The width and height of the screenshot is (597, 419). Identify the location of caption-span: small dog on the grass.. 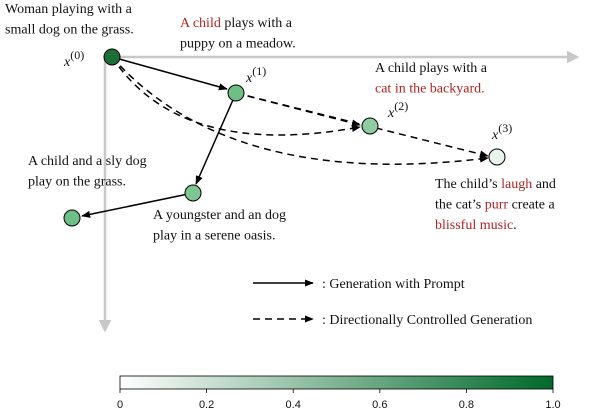
(69, 30).